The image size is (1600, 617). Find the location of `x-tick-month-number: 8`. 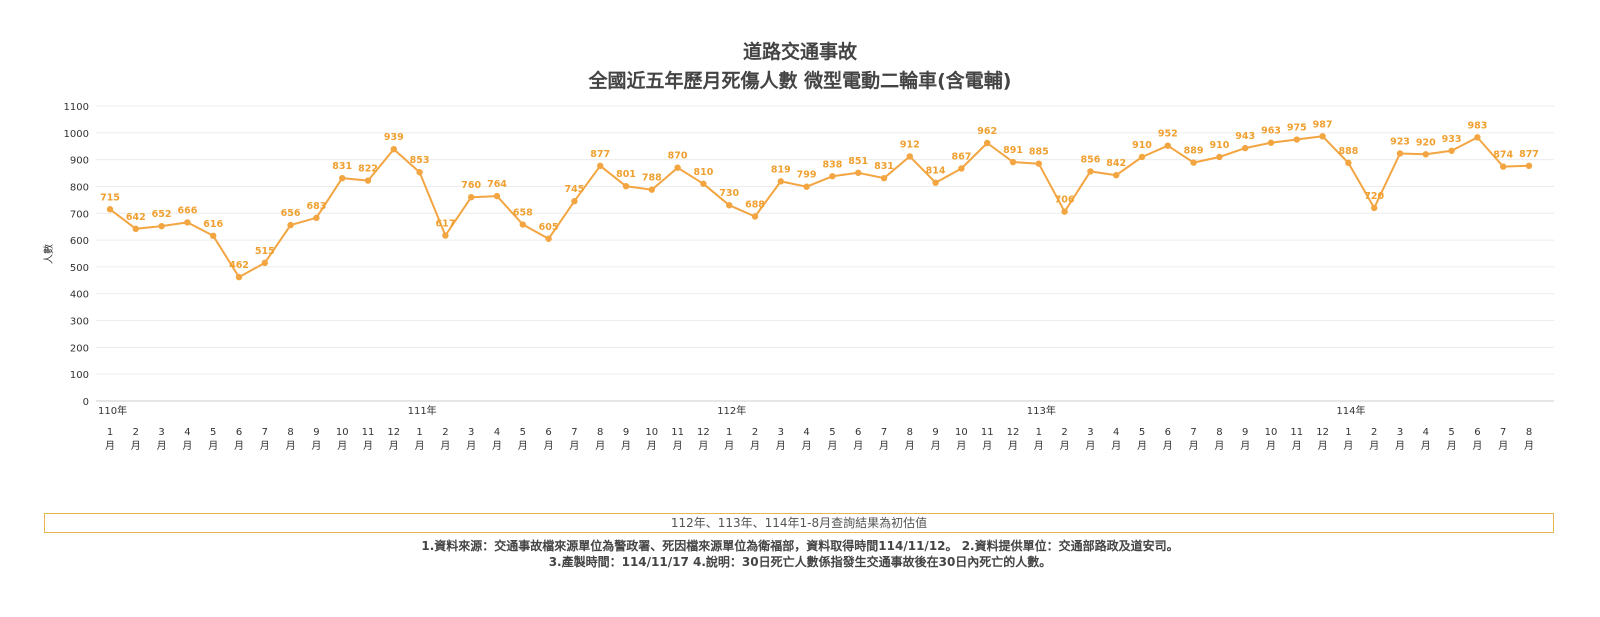

x-tick-month-number: 8 is located at coordinates (1529, 432).